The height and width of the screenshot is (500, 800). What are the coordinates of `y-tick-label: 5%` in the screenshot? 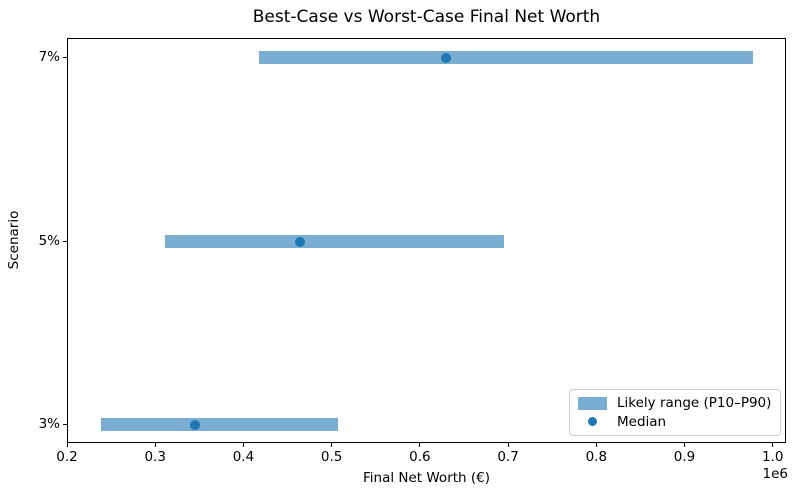 It's located at (49, 240).